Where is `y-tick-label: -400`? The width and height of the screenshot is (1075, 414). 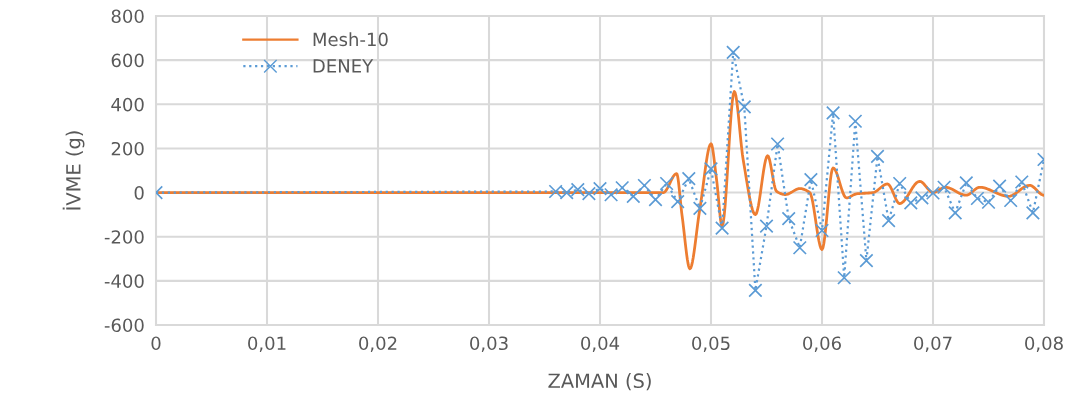
y-tick-label: -400 is located at coordinates (124, 281).